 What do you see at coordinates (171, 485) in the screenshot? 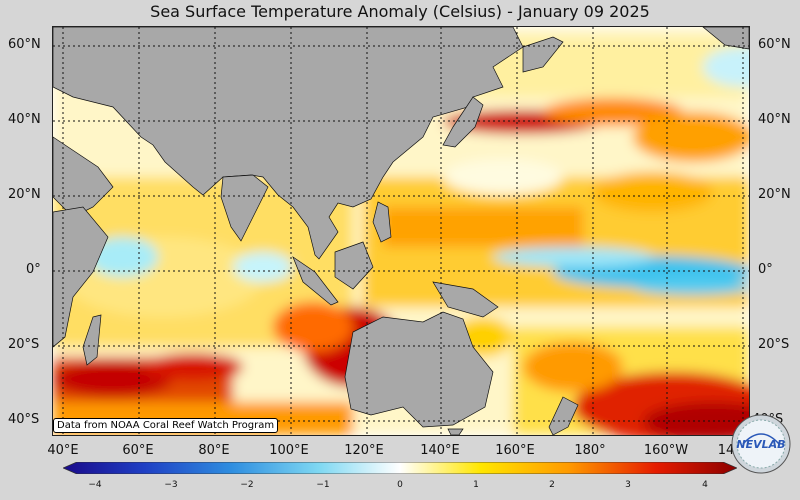
I see `colorbar-tick: −3` at bounding box center [171, 485].